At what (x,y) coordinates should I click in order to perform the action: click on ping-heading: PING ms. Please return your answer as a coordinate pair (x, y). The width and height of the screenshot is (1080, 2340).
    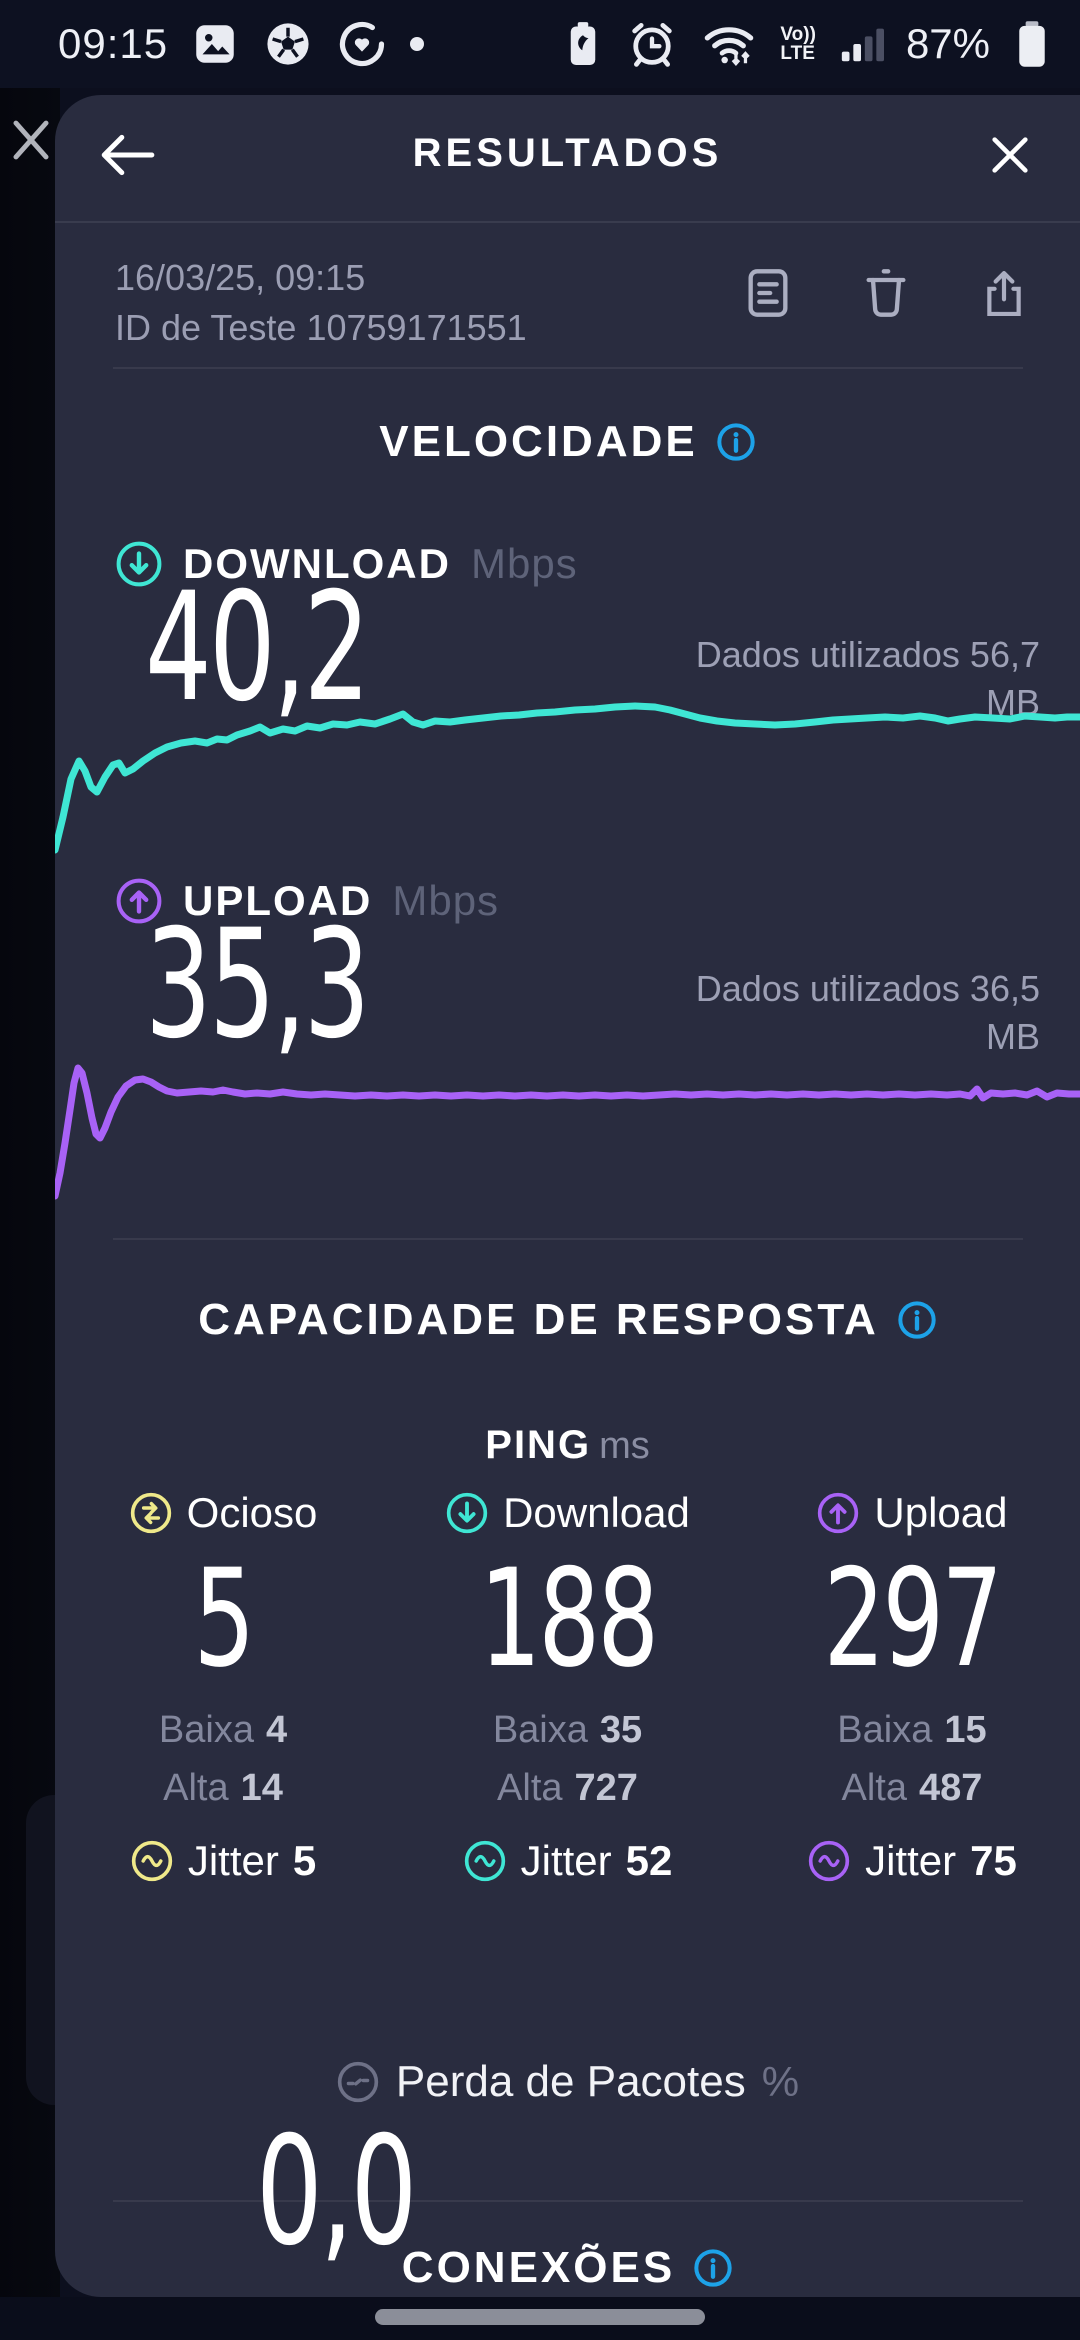
    Looking at the image, I should click on (567, 1445).